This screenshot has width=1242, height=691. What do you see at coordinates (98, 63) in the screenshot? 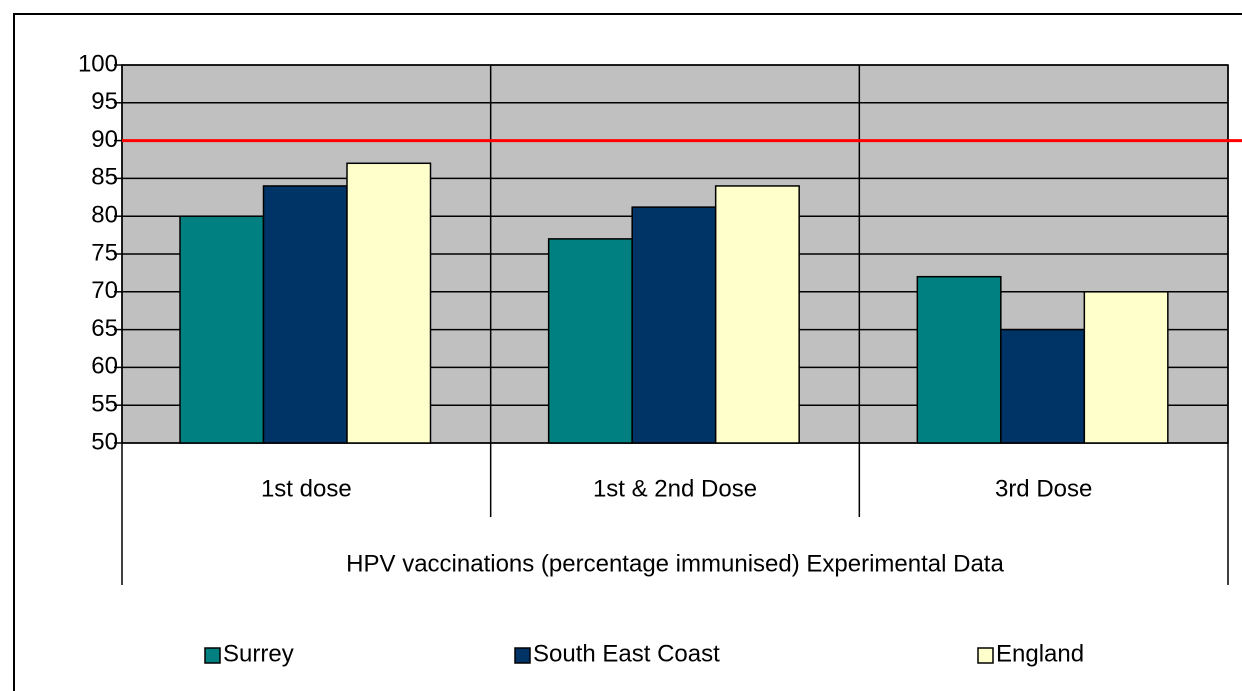
I see `y-tick-label: 100` at bounding box center [98, 63].